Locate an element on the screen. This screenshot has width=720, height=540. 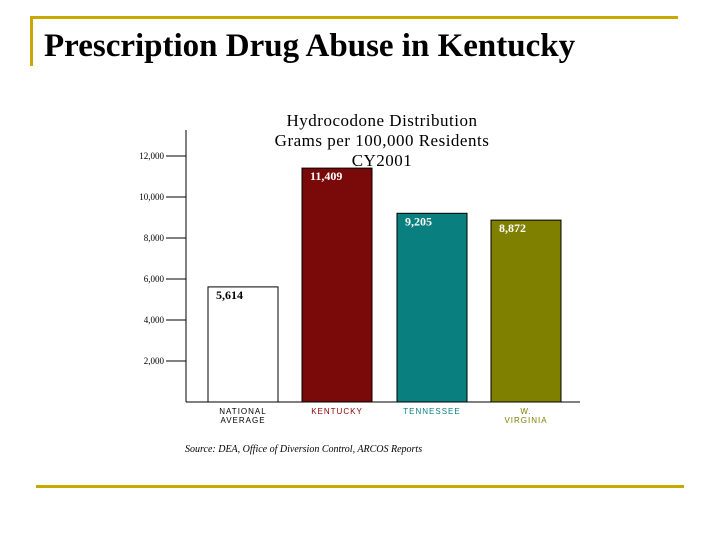
category-label: VIRGINIA is located at coordinates (525, 420).